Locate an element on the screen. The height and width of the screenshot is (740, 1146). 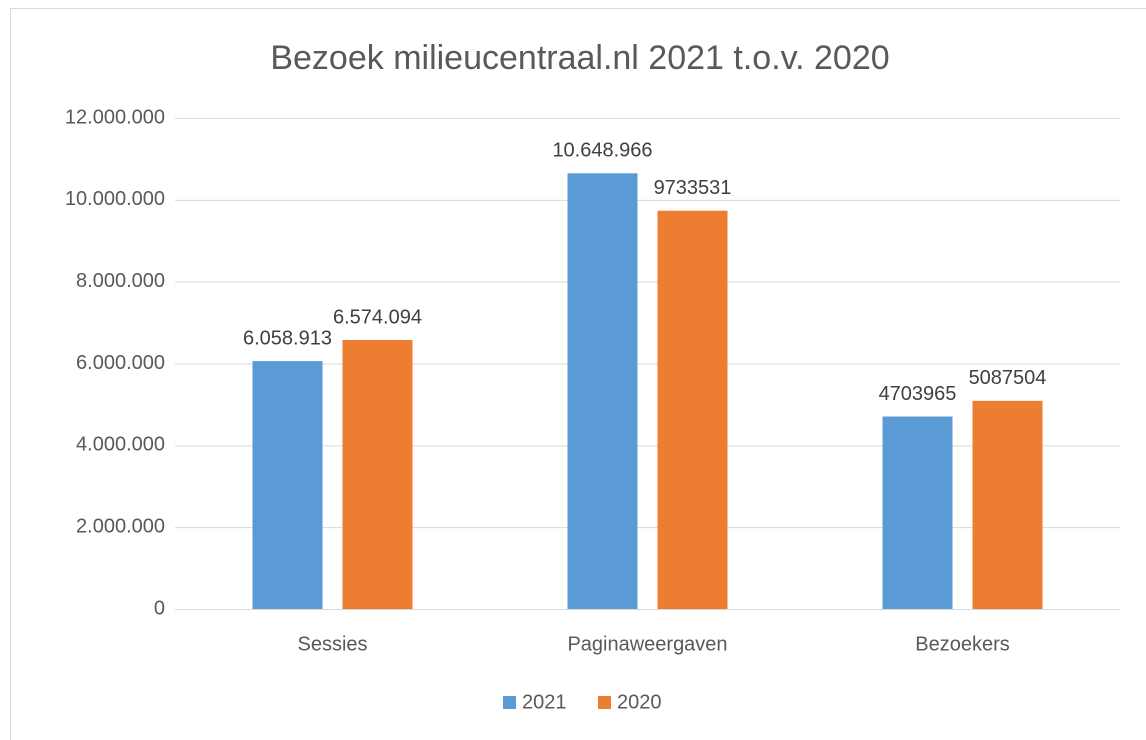
x-tick-label: Sessies is located at coordinates (332, 644).